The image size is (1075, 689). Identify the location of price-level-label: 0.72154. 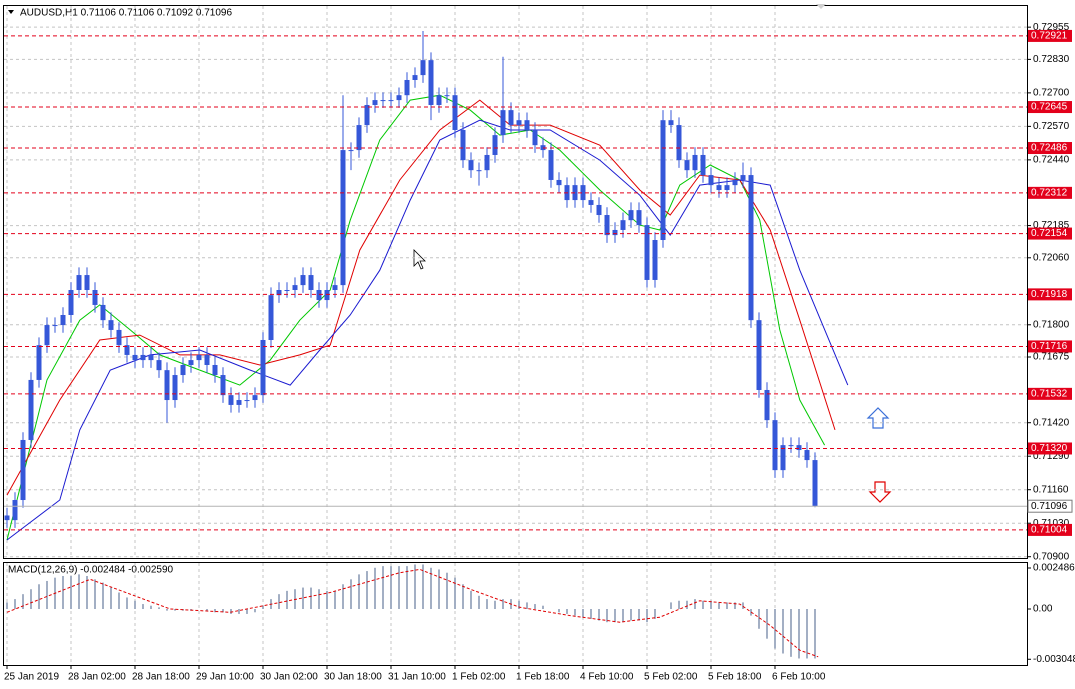
(1049, 233).